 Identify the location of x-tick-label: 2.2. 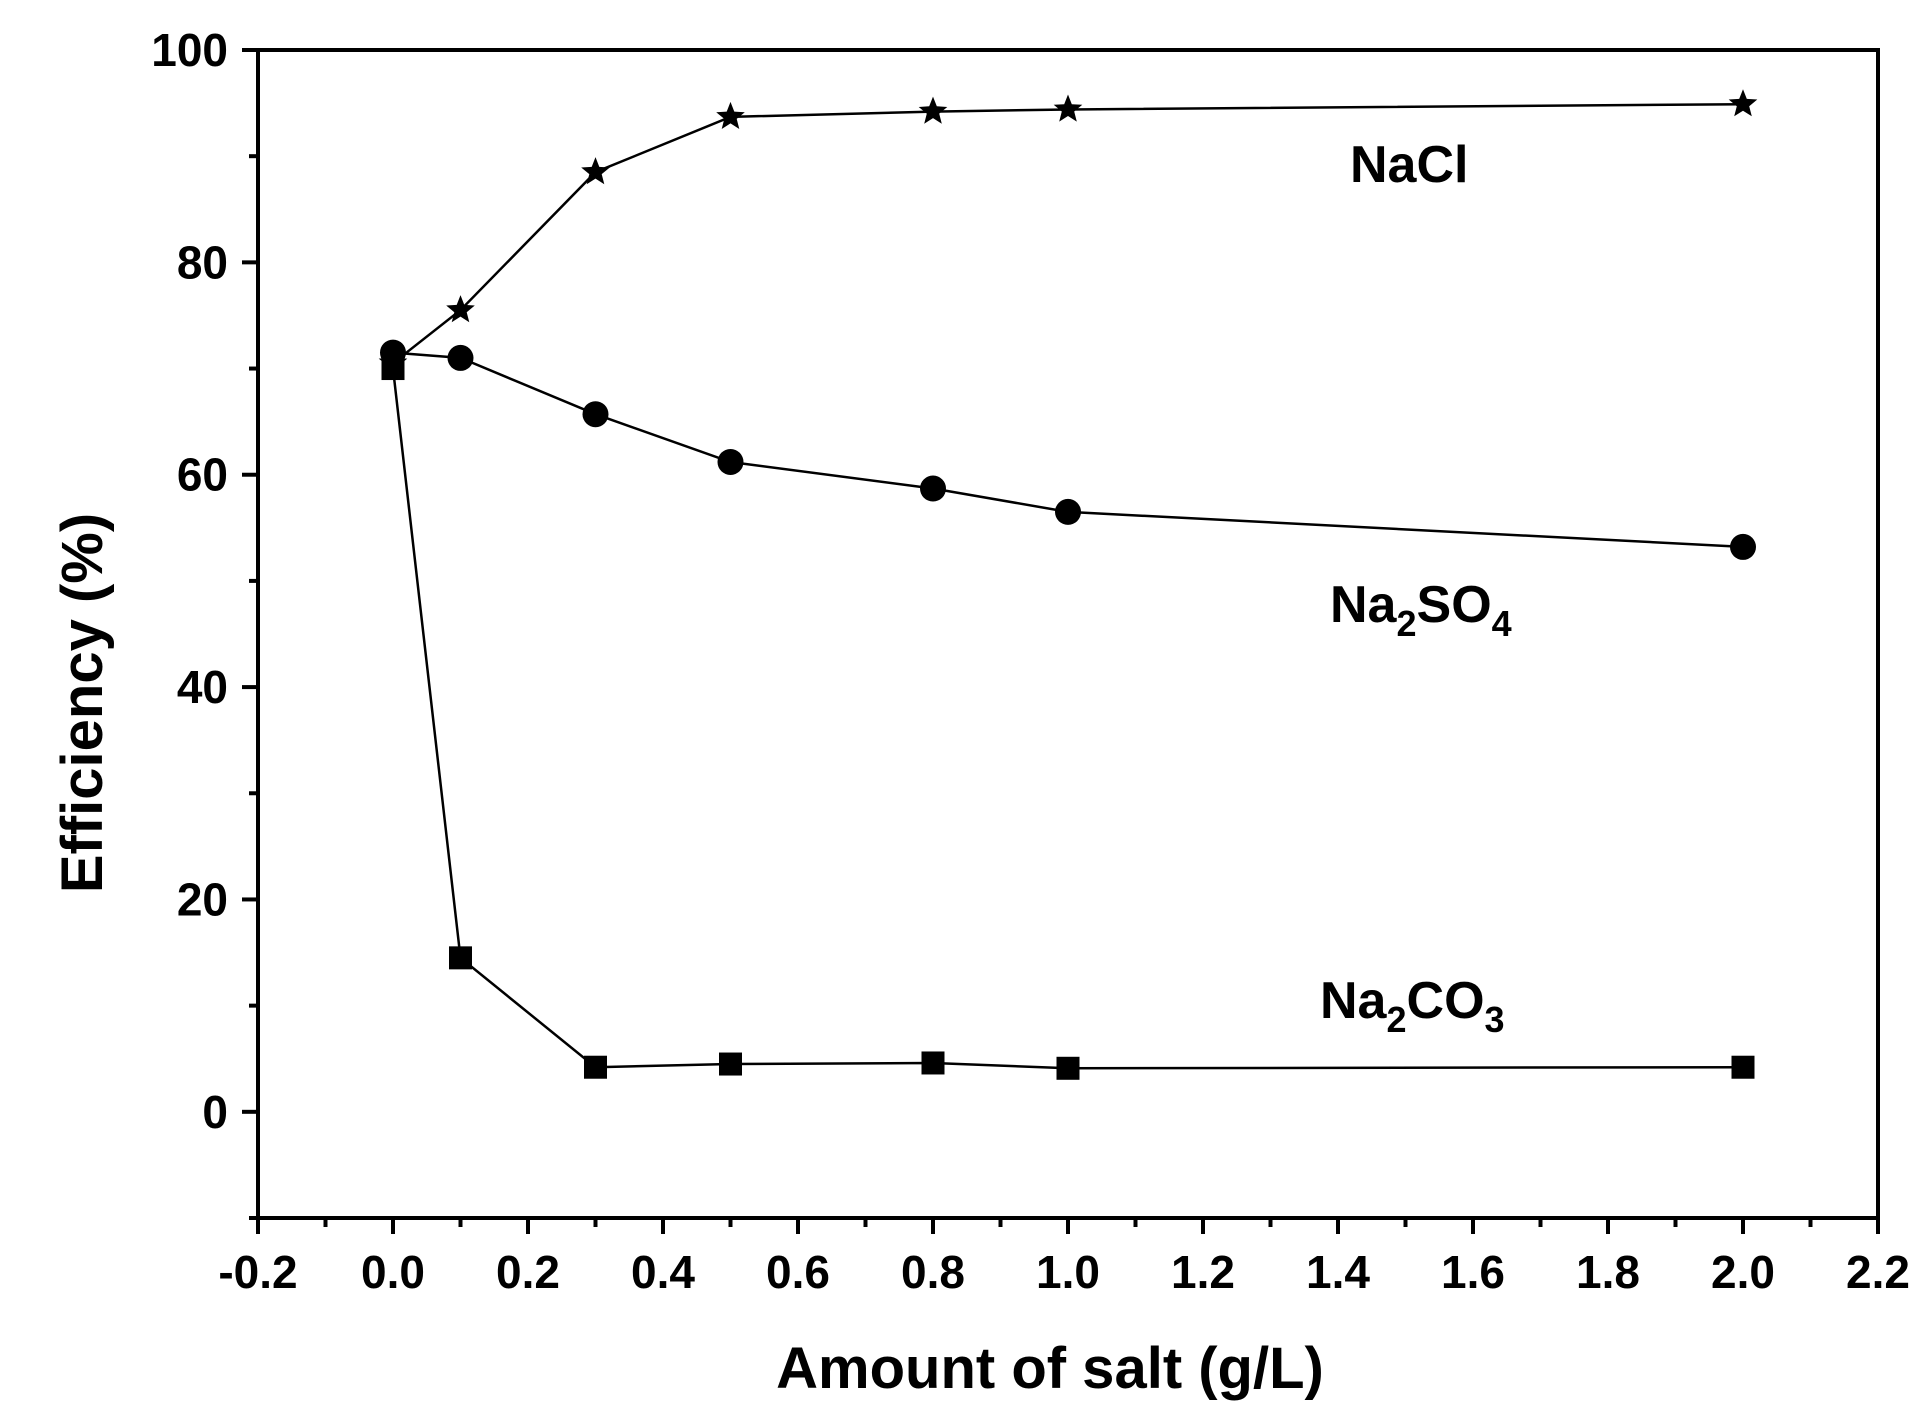
(1878, 1272).